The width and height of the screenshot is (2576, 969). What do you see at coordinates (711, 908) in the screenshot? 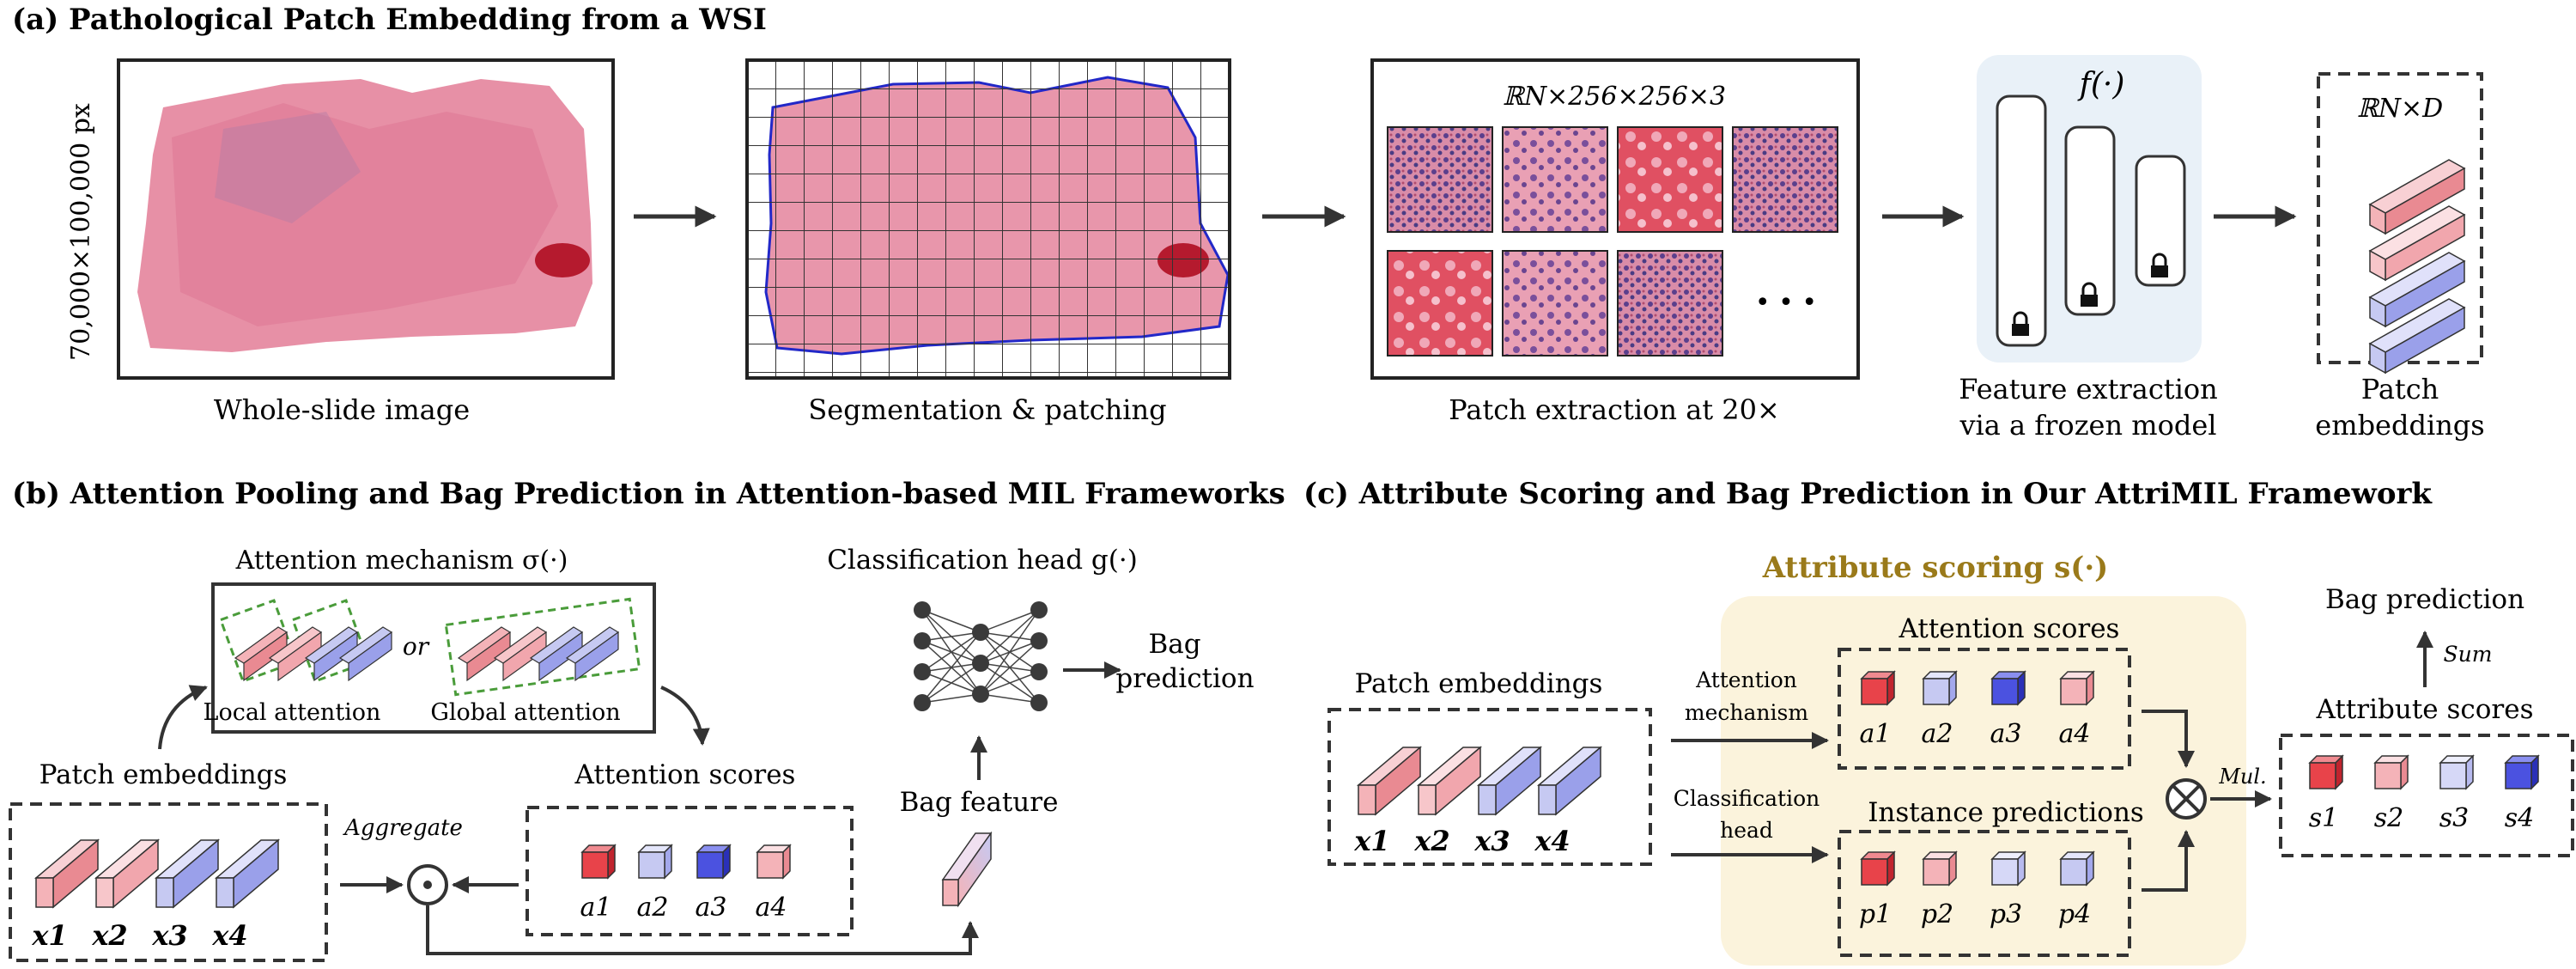
I see `a-label-b: a3` at bounding box center [711, 908].